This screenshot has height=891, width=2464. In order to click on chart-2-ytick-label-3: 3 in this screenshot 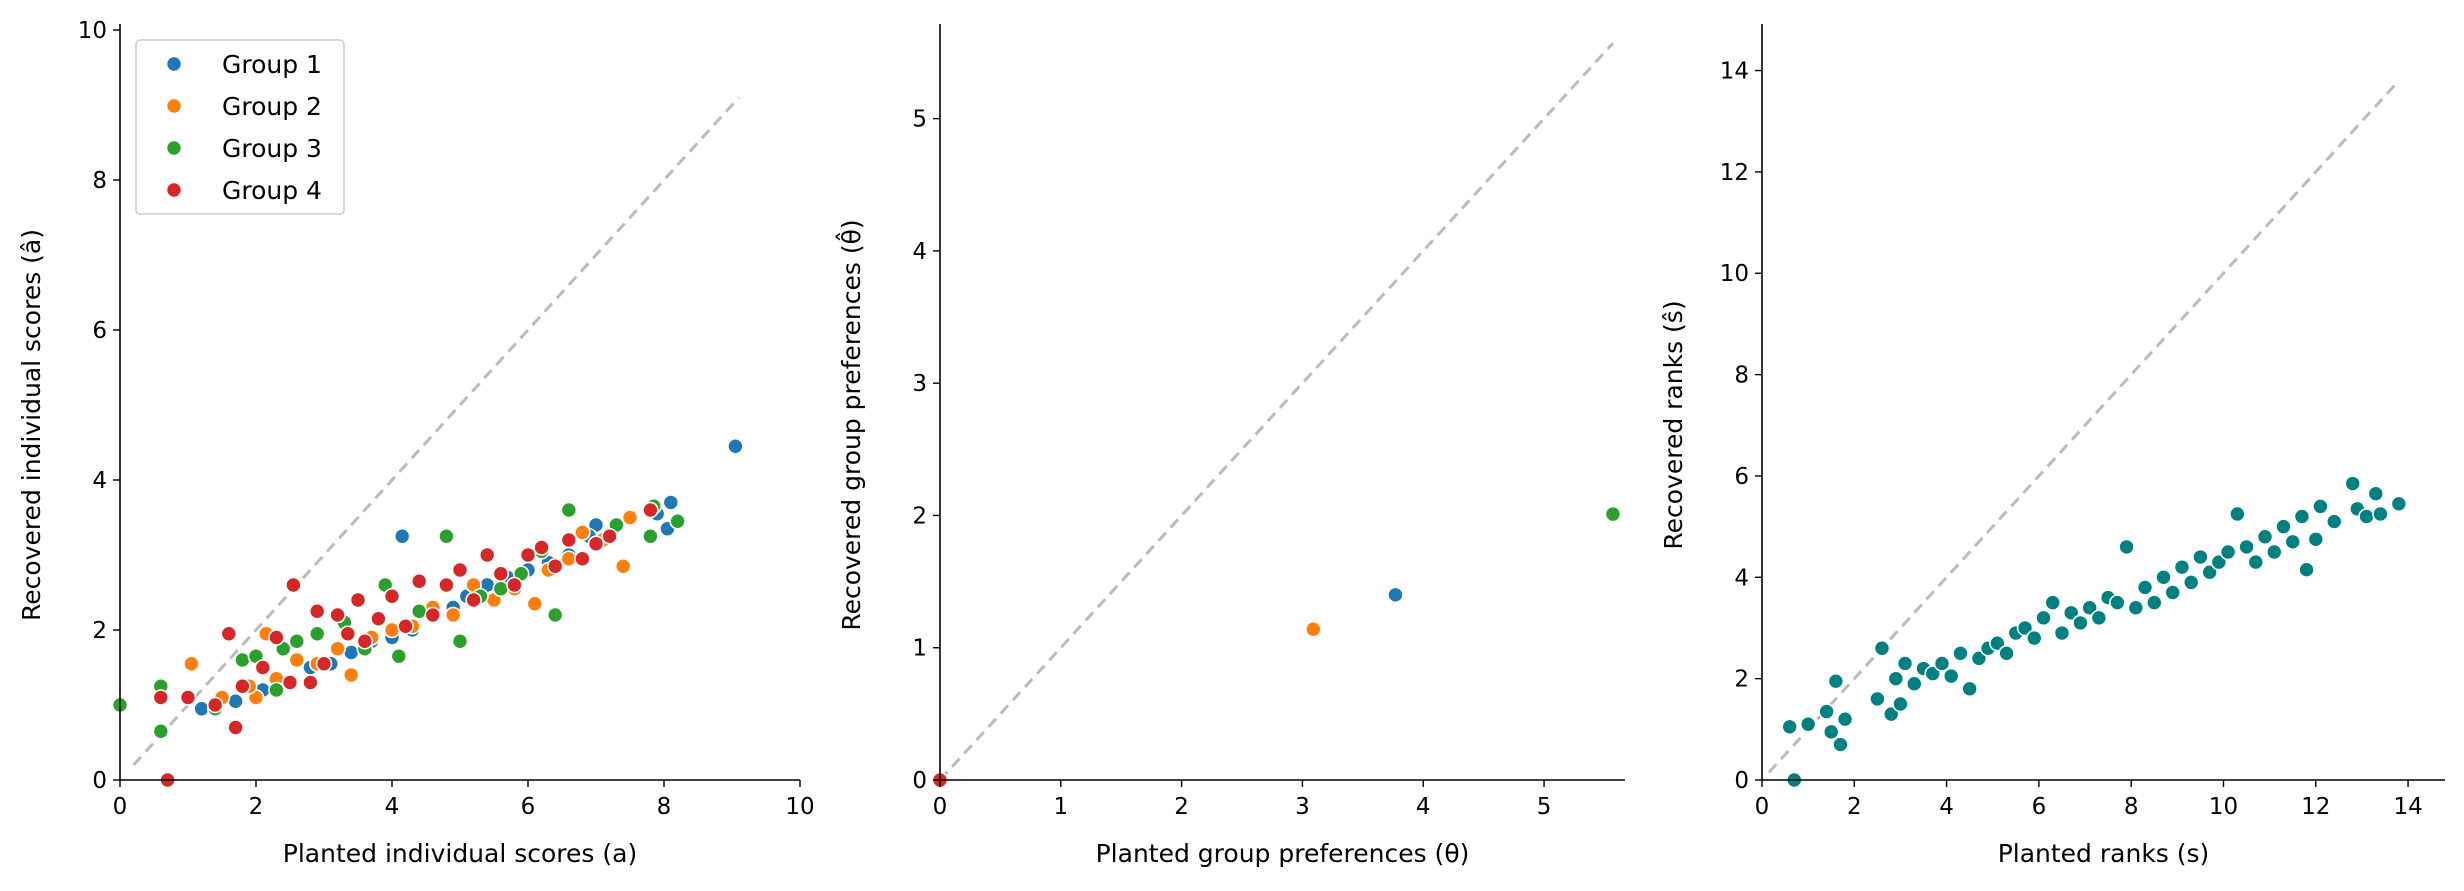, I will do `click(919, 384)`.